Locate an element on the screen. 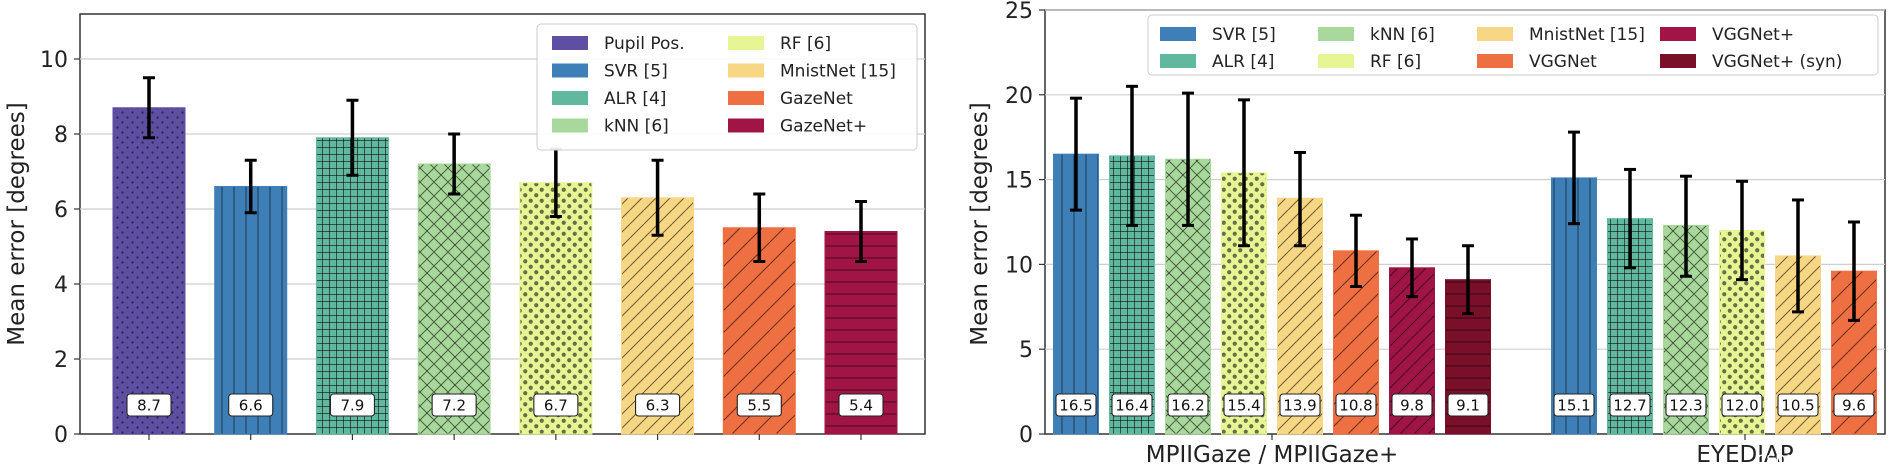 This screenshot has height=472, width=1892. value-label: 5.4 is located at coordinates (861, 406).